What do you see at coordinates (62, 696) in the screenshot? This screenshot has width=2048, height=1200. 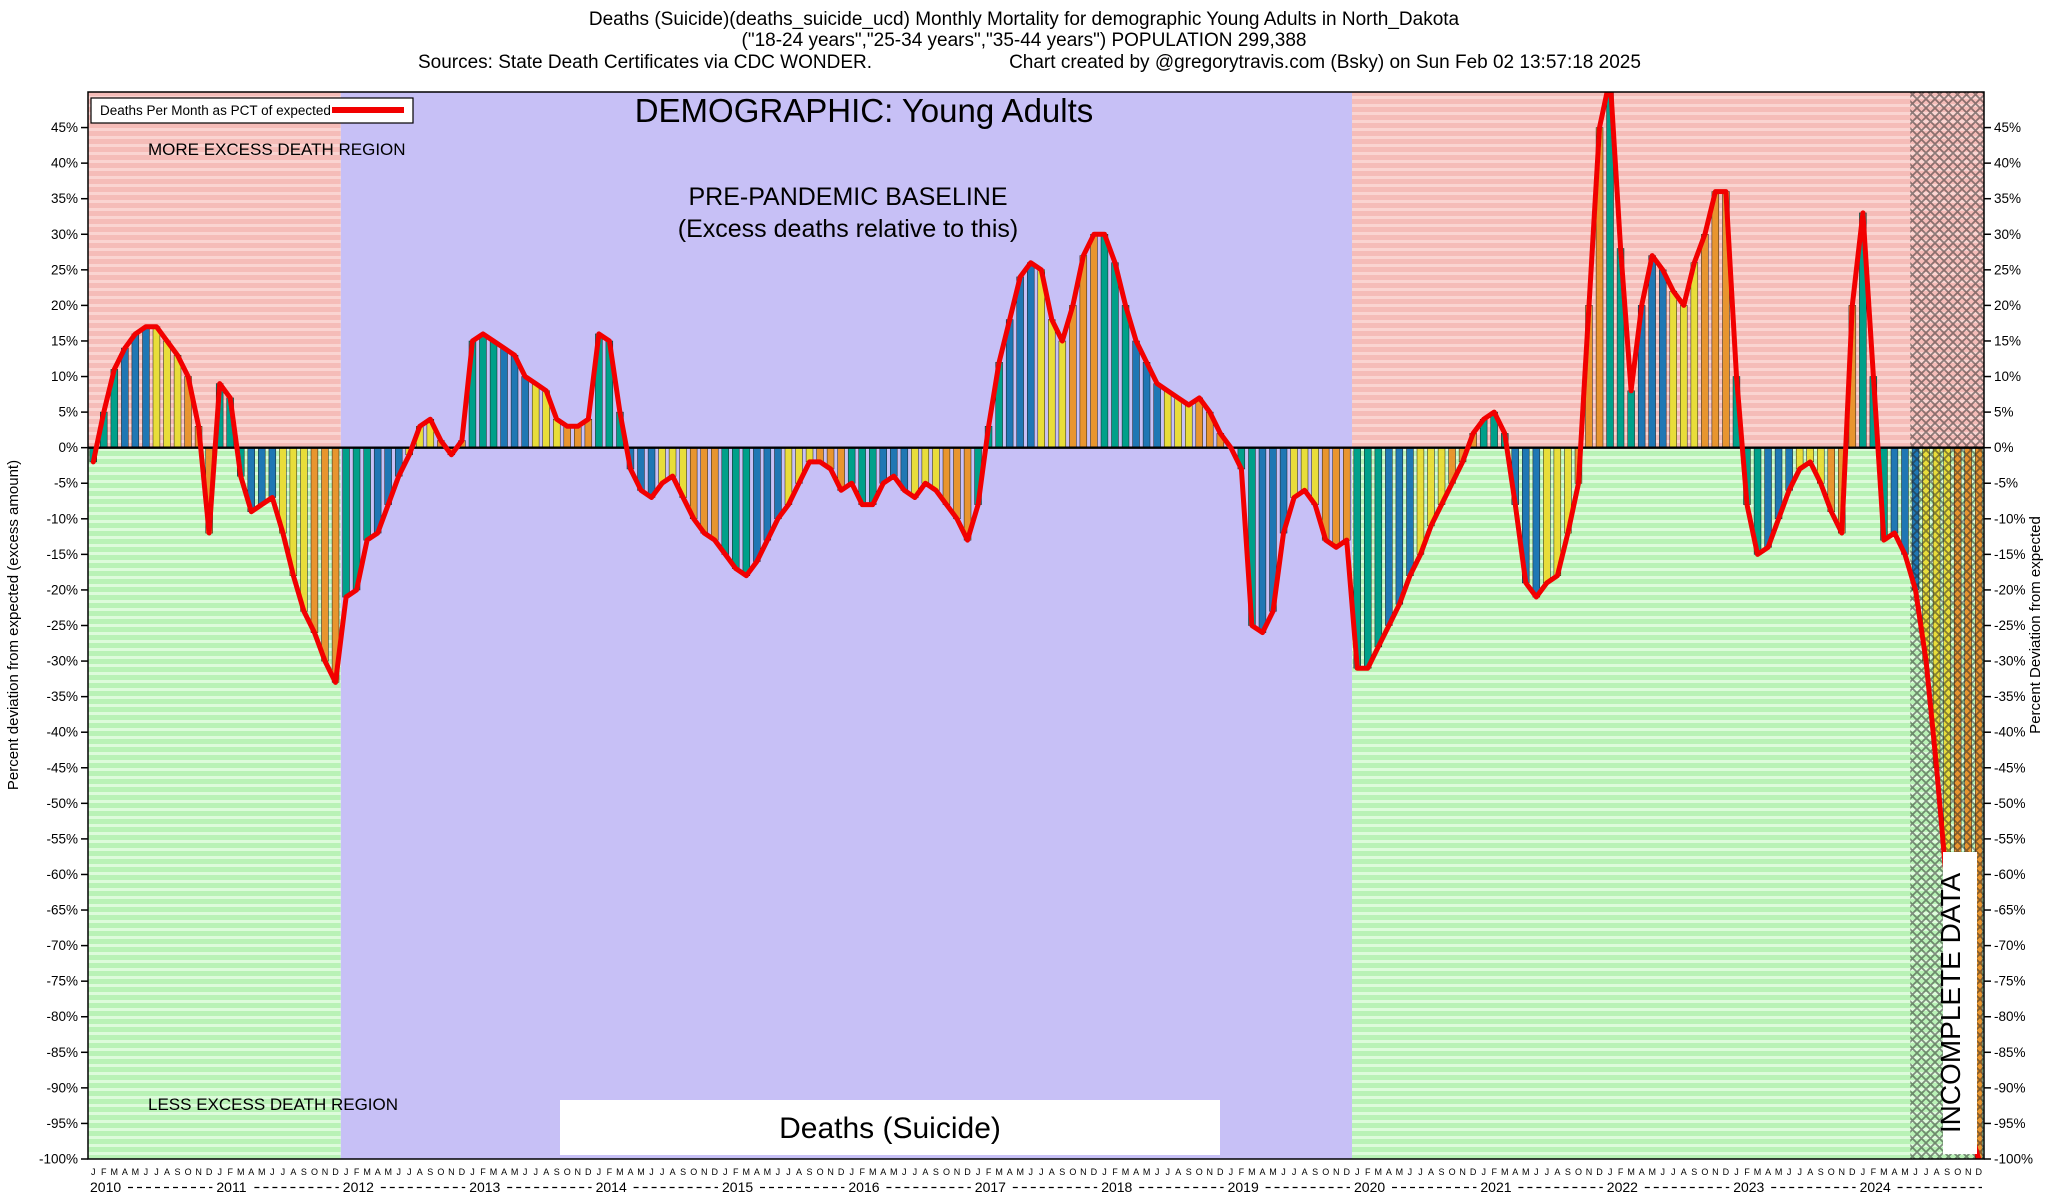 I see `svg-text: -35%` at bounding box center [62, 696].